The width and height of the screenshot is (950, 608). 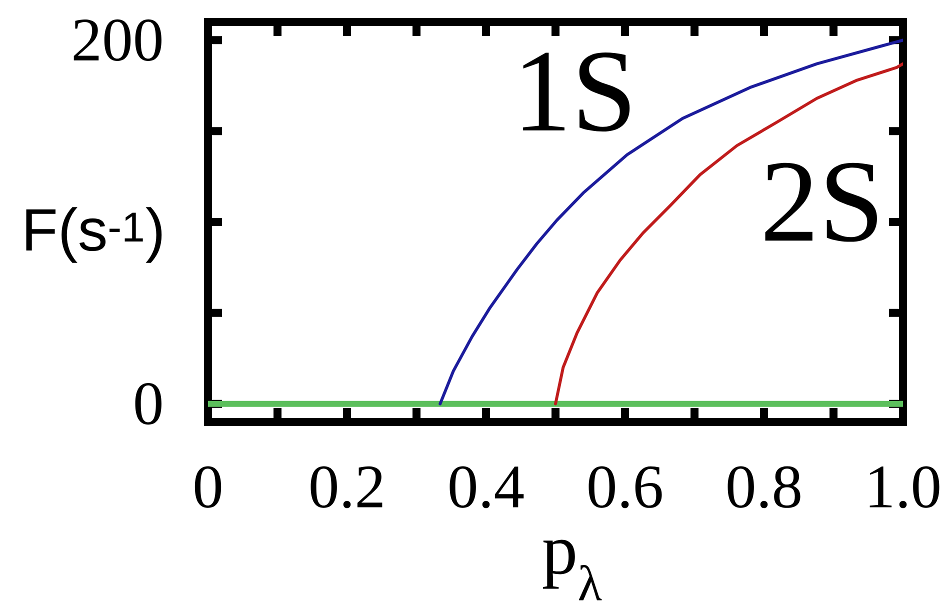 I want to click on y-tick-label: 200, so click(x=118, y=40).